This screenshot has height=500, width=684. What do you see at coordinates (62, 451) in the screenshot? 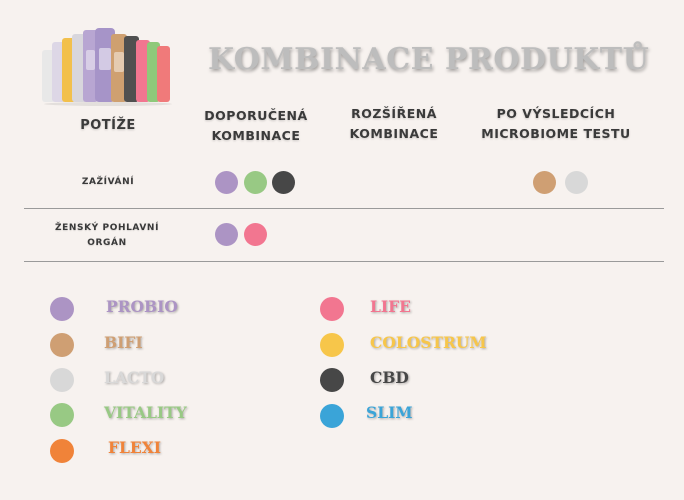
I see `legend-dot-flexi` at bounding box center [62, 451].